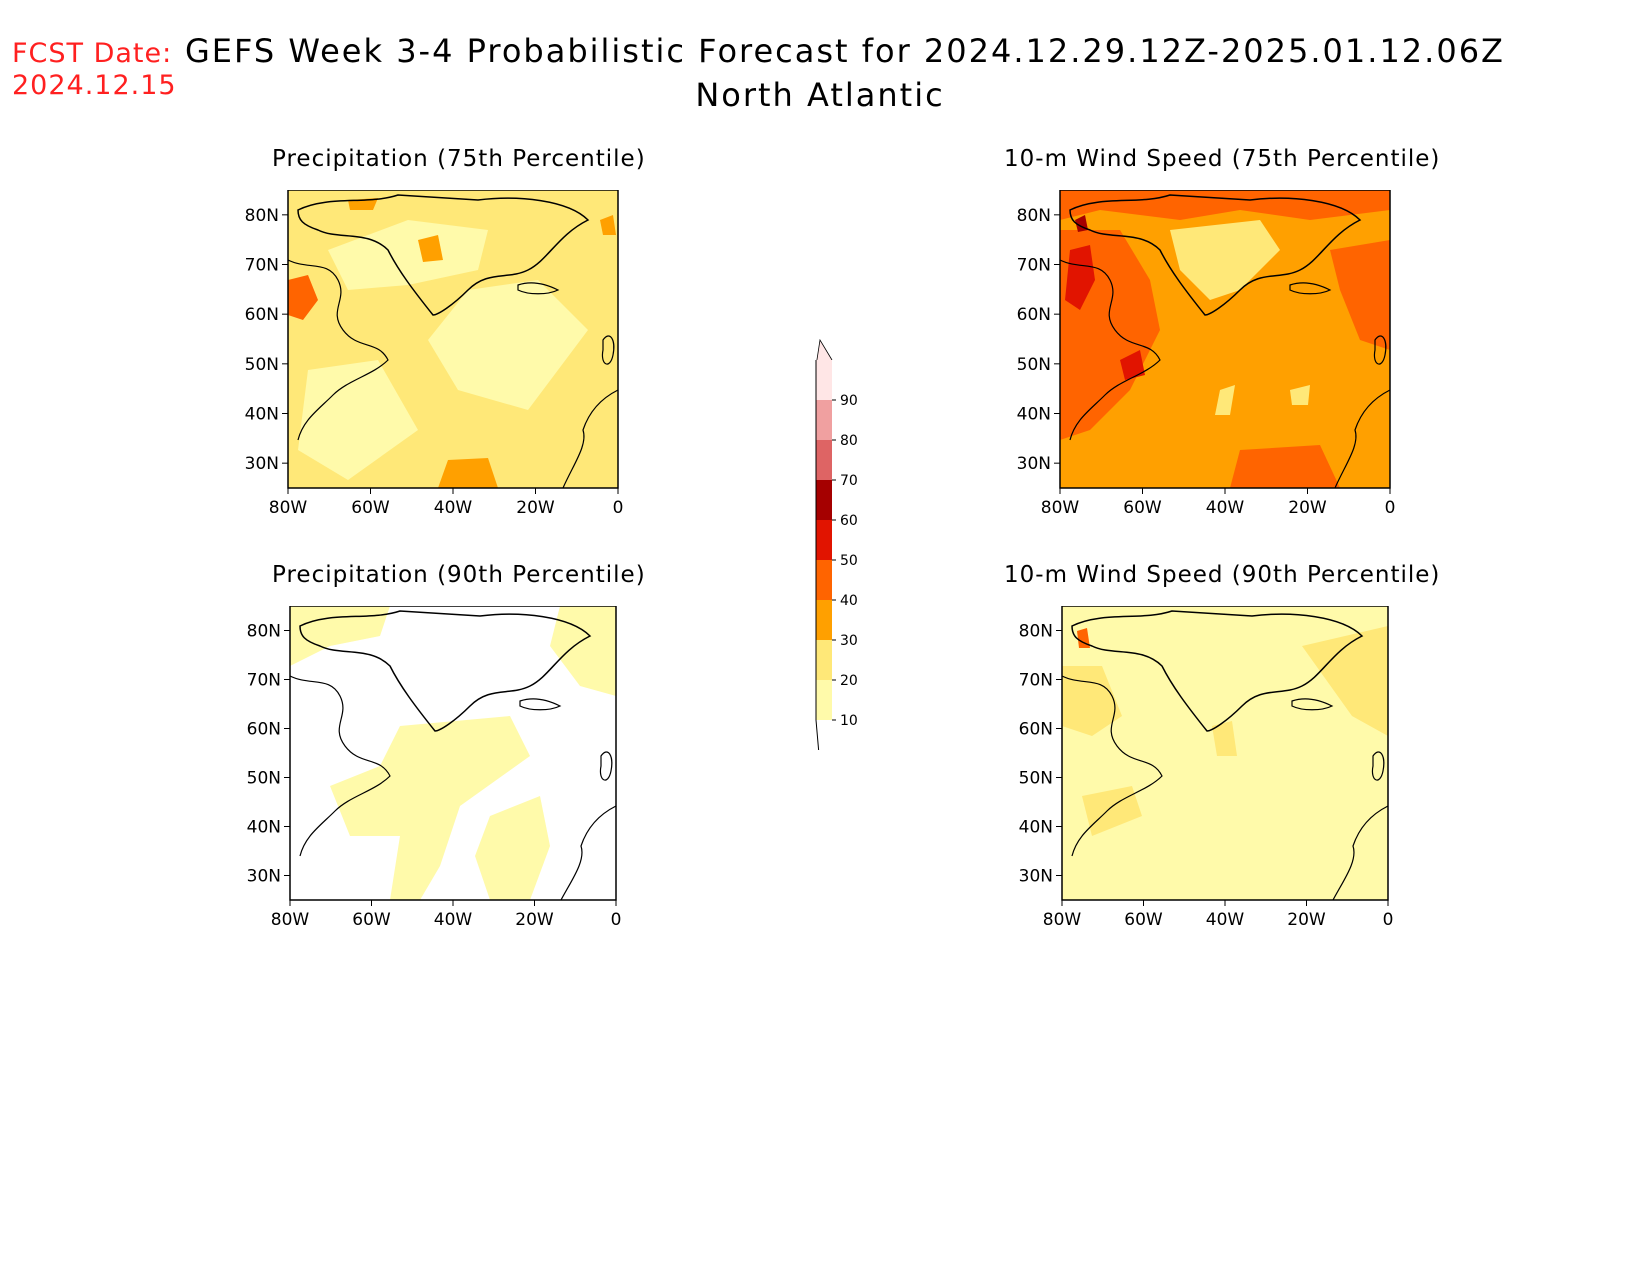 This screenshot has width=1650, height=1275. What do you see at coordinates (94, 85) in the screenshot?
I see `fcst-date-value: 2024.12.15` at bounding box center [94, 85].